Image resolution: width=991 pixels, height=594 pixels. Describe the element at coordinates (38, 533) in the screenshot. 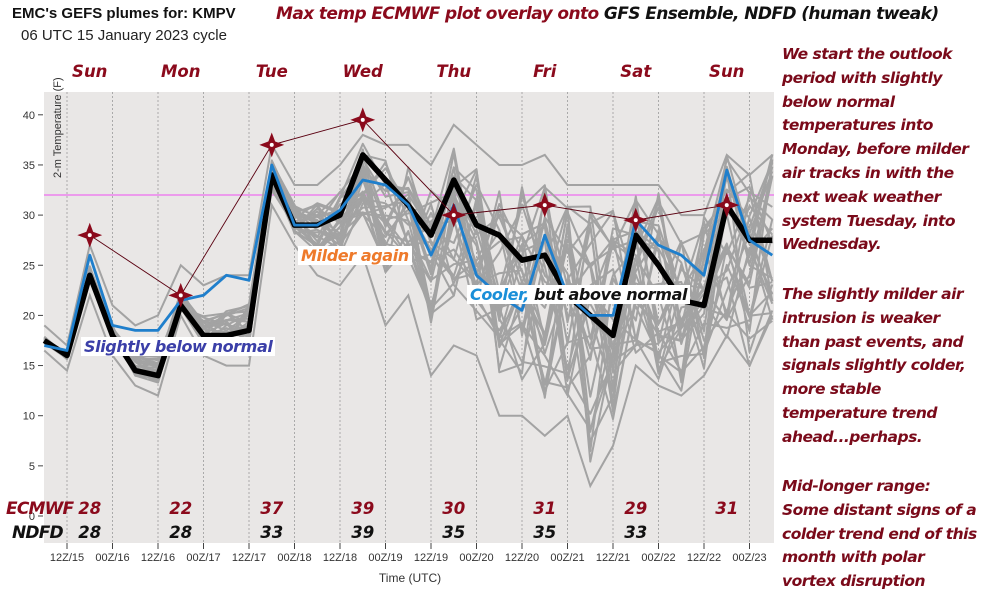

I see `ndfd-row-label: NDFD` at that location.